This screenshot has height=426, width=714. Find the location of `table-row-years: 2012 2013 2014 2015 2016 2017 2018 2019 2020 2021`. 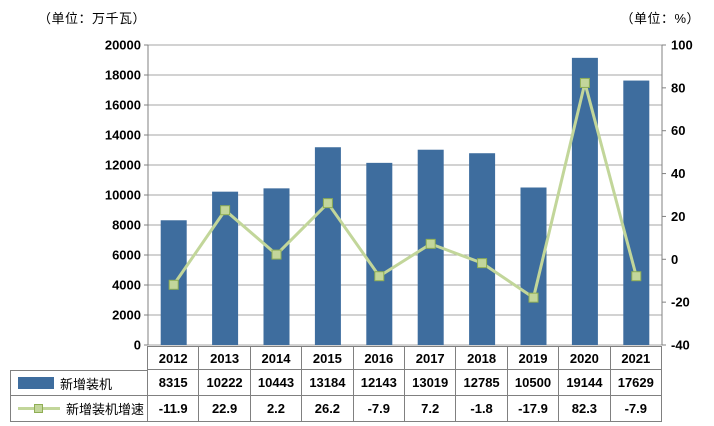

table-row-years: 2012 2013 2014 2015 2016 2017 2018 2019 2020 2021 is located at coordinates (336, 358).